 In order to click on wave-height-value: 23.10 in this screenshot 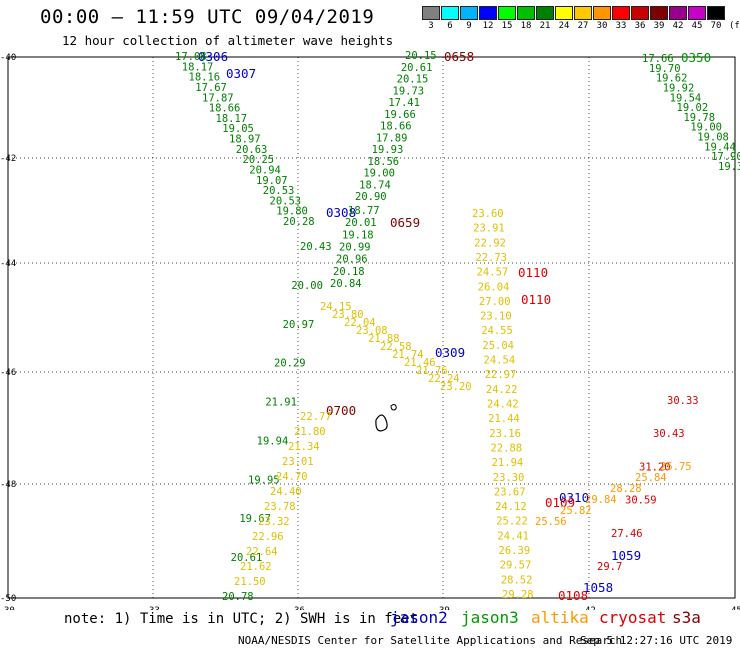, I will do `click(496, 317)`.